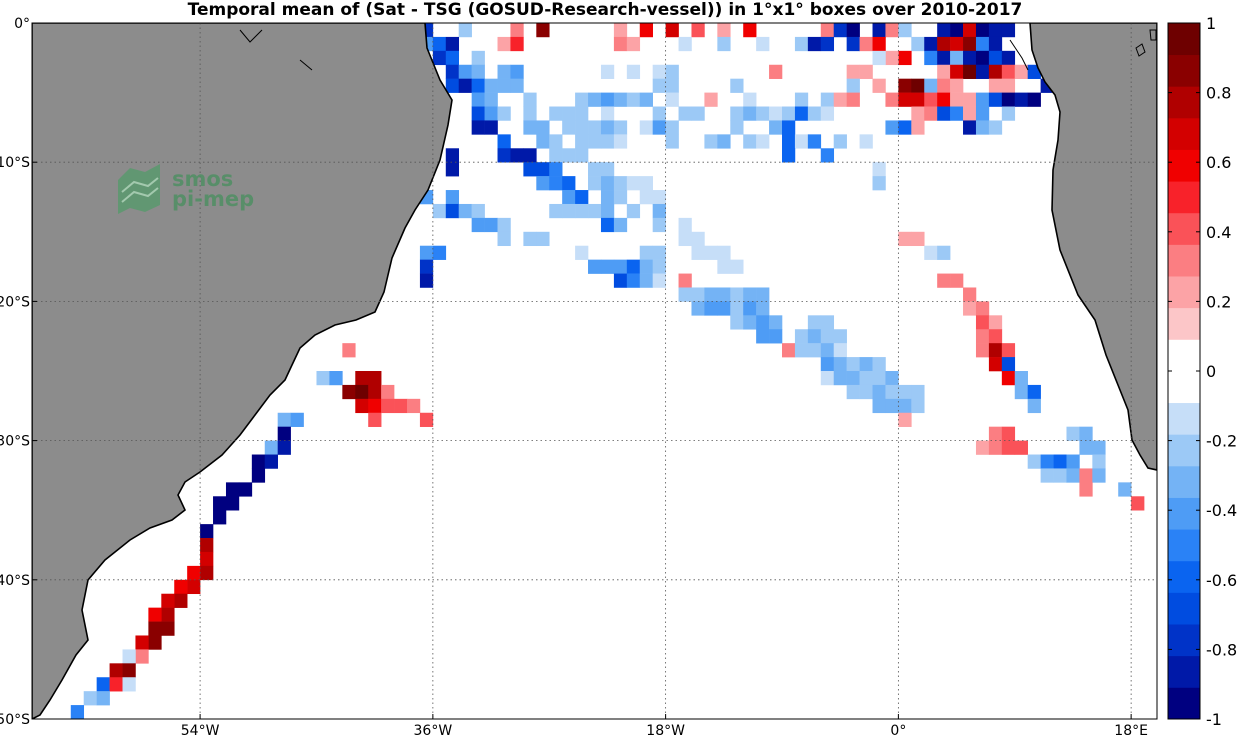 This screenshot has height=738, width=1241. What do you see at coordinates (1202, 371) in the screenshot?
I see `colorbar: 1 0.8 0.6 0.4 0.2 0 -0.2 -0.4 -0.6 -0.8 -1` at bounding box center [1202, 371].